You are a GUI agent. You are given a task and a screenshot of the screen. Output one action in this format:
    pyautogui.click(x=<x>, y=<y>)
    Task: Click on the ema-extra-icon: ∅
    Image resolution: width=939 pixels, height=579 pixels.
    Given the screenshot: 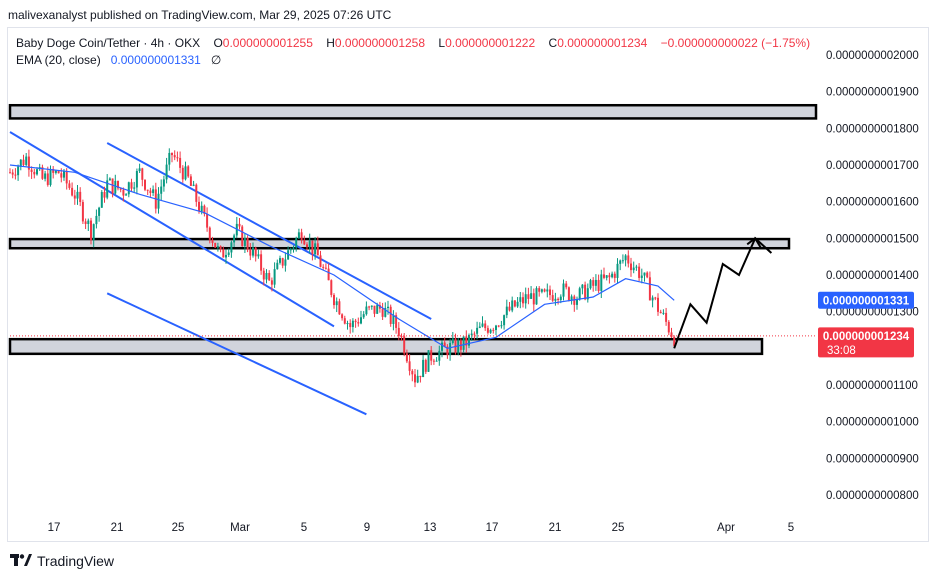 What is the action you would take?
    pyautogui.click(x=216, y=60)
    